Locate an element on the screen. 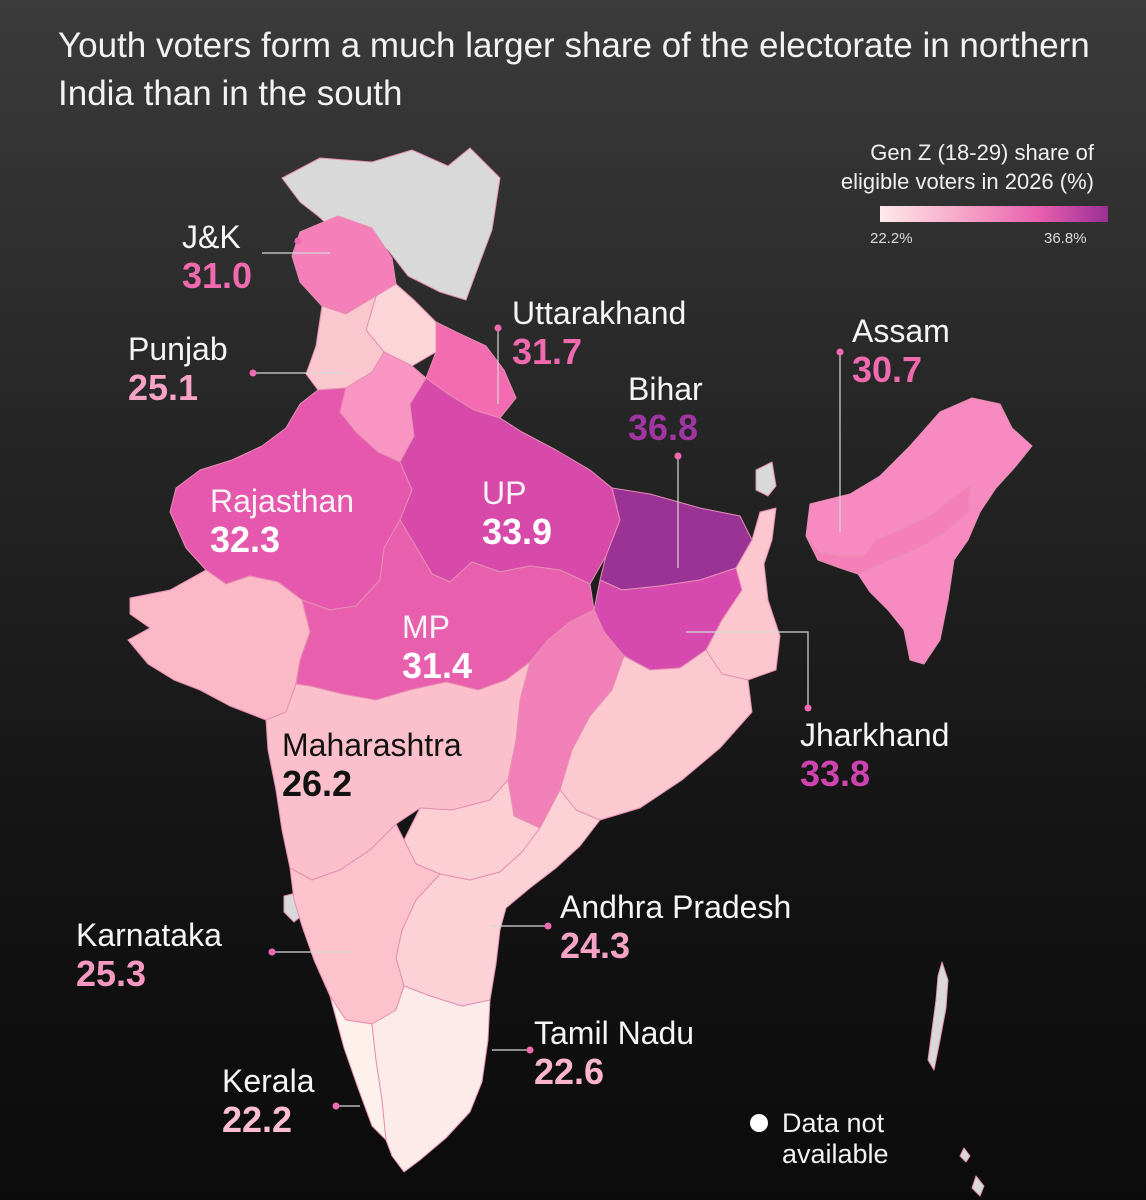 Image resolution: width=1146 pixels, height=1200 pixels. legend-max-label: 36.8% is located at coordinates (1065, 238).